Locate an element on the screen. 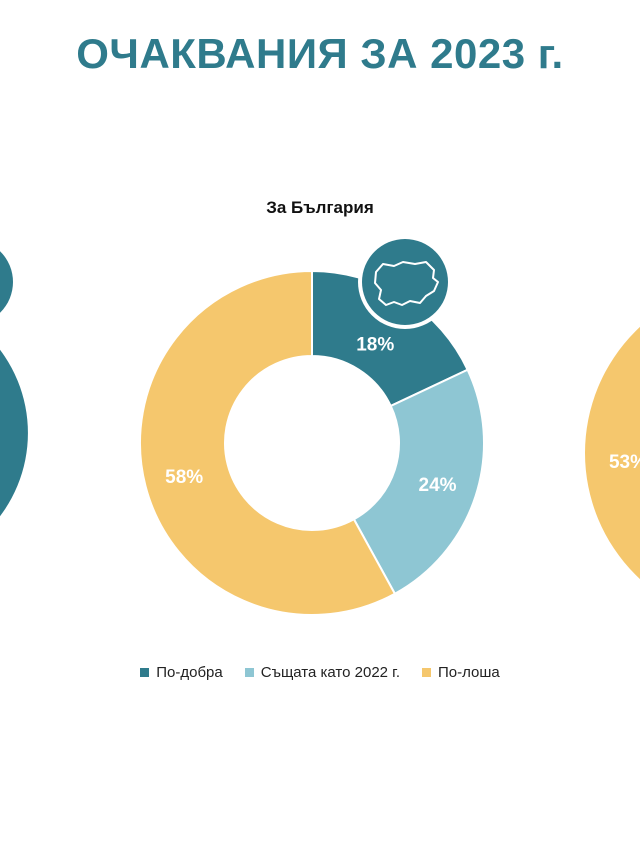 This screenshot has height=853, width=640. partial-right-label-worse: 53% is located at coordinates (624, 462).